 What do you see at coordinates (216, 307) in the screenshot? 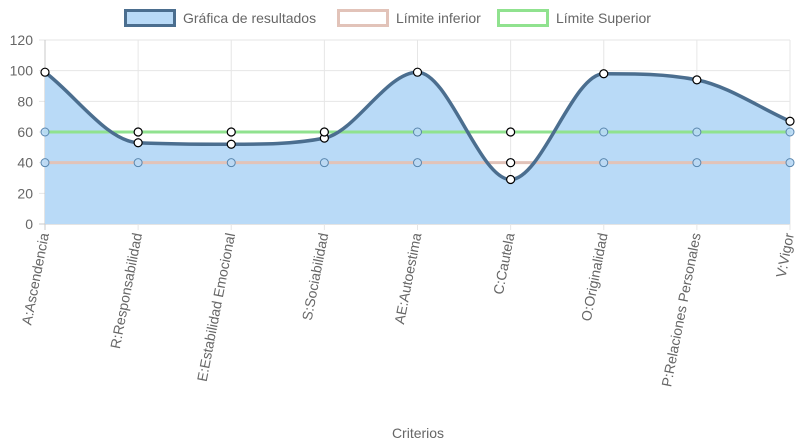
I see `x-tick-label: E:Estabilidad Emocional` at bounding box center [216, 307].